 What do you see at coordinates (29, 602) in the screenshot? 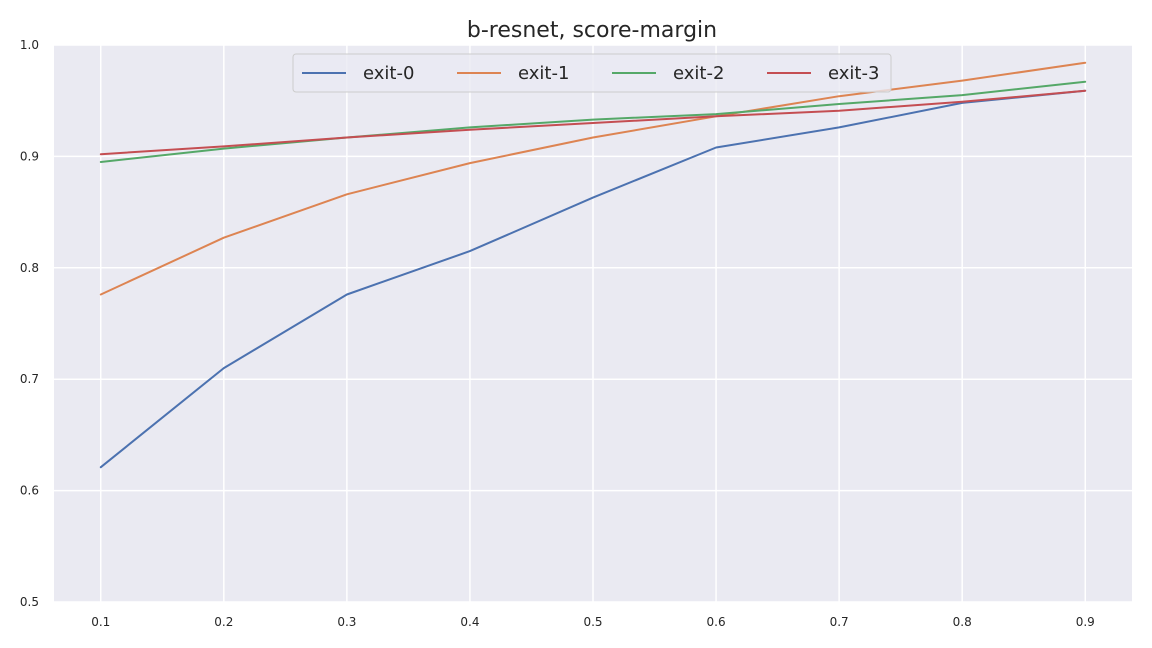
I see `y-tick-label: 0.5` at bounding box center [29, 602].